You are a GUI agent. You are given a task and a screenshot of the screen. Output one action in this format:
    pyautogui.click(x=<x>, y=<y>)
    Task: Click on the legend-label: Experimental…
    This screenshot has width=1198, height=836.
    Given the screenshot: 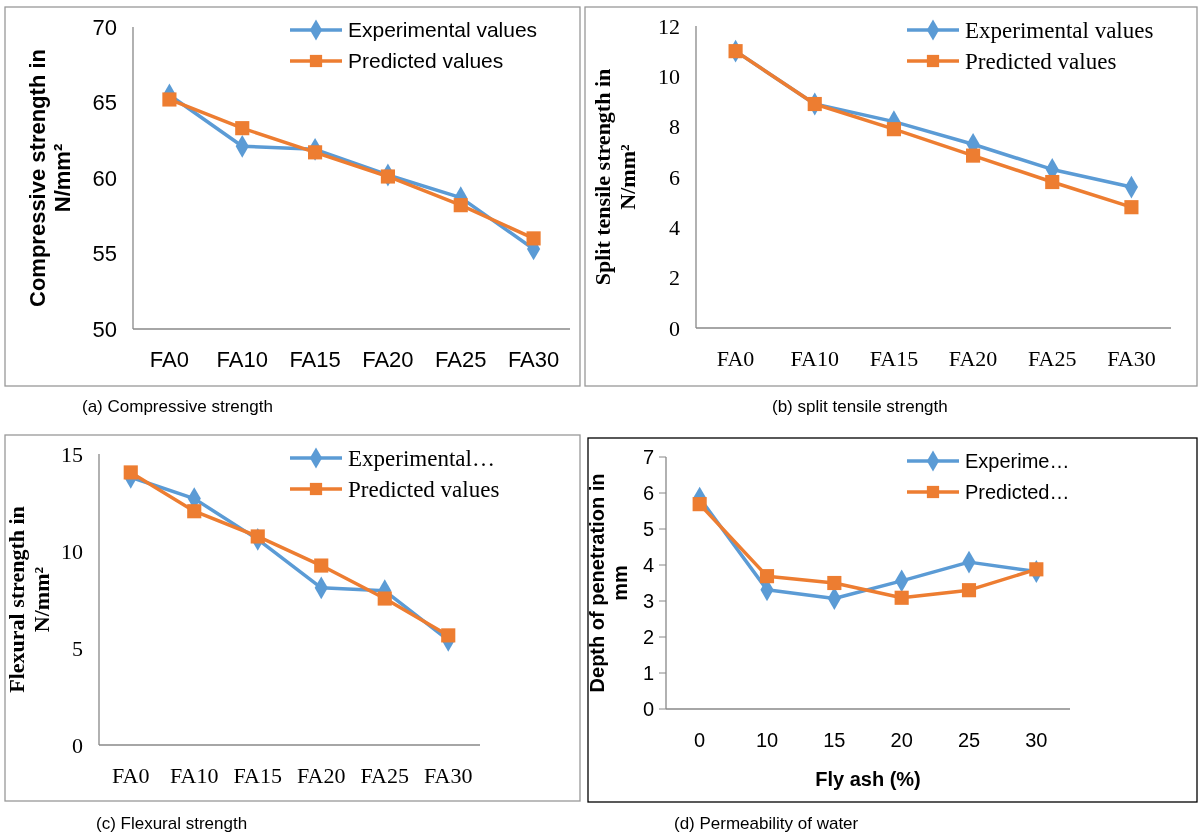 What is the action you would take?
    pyautogui.click(x=421, y=459)
    